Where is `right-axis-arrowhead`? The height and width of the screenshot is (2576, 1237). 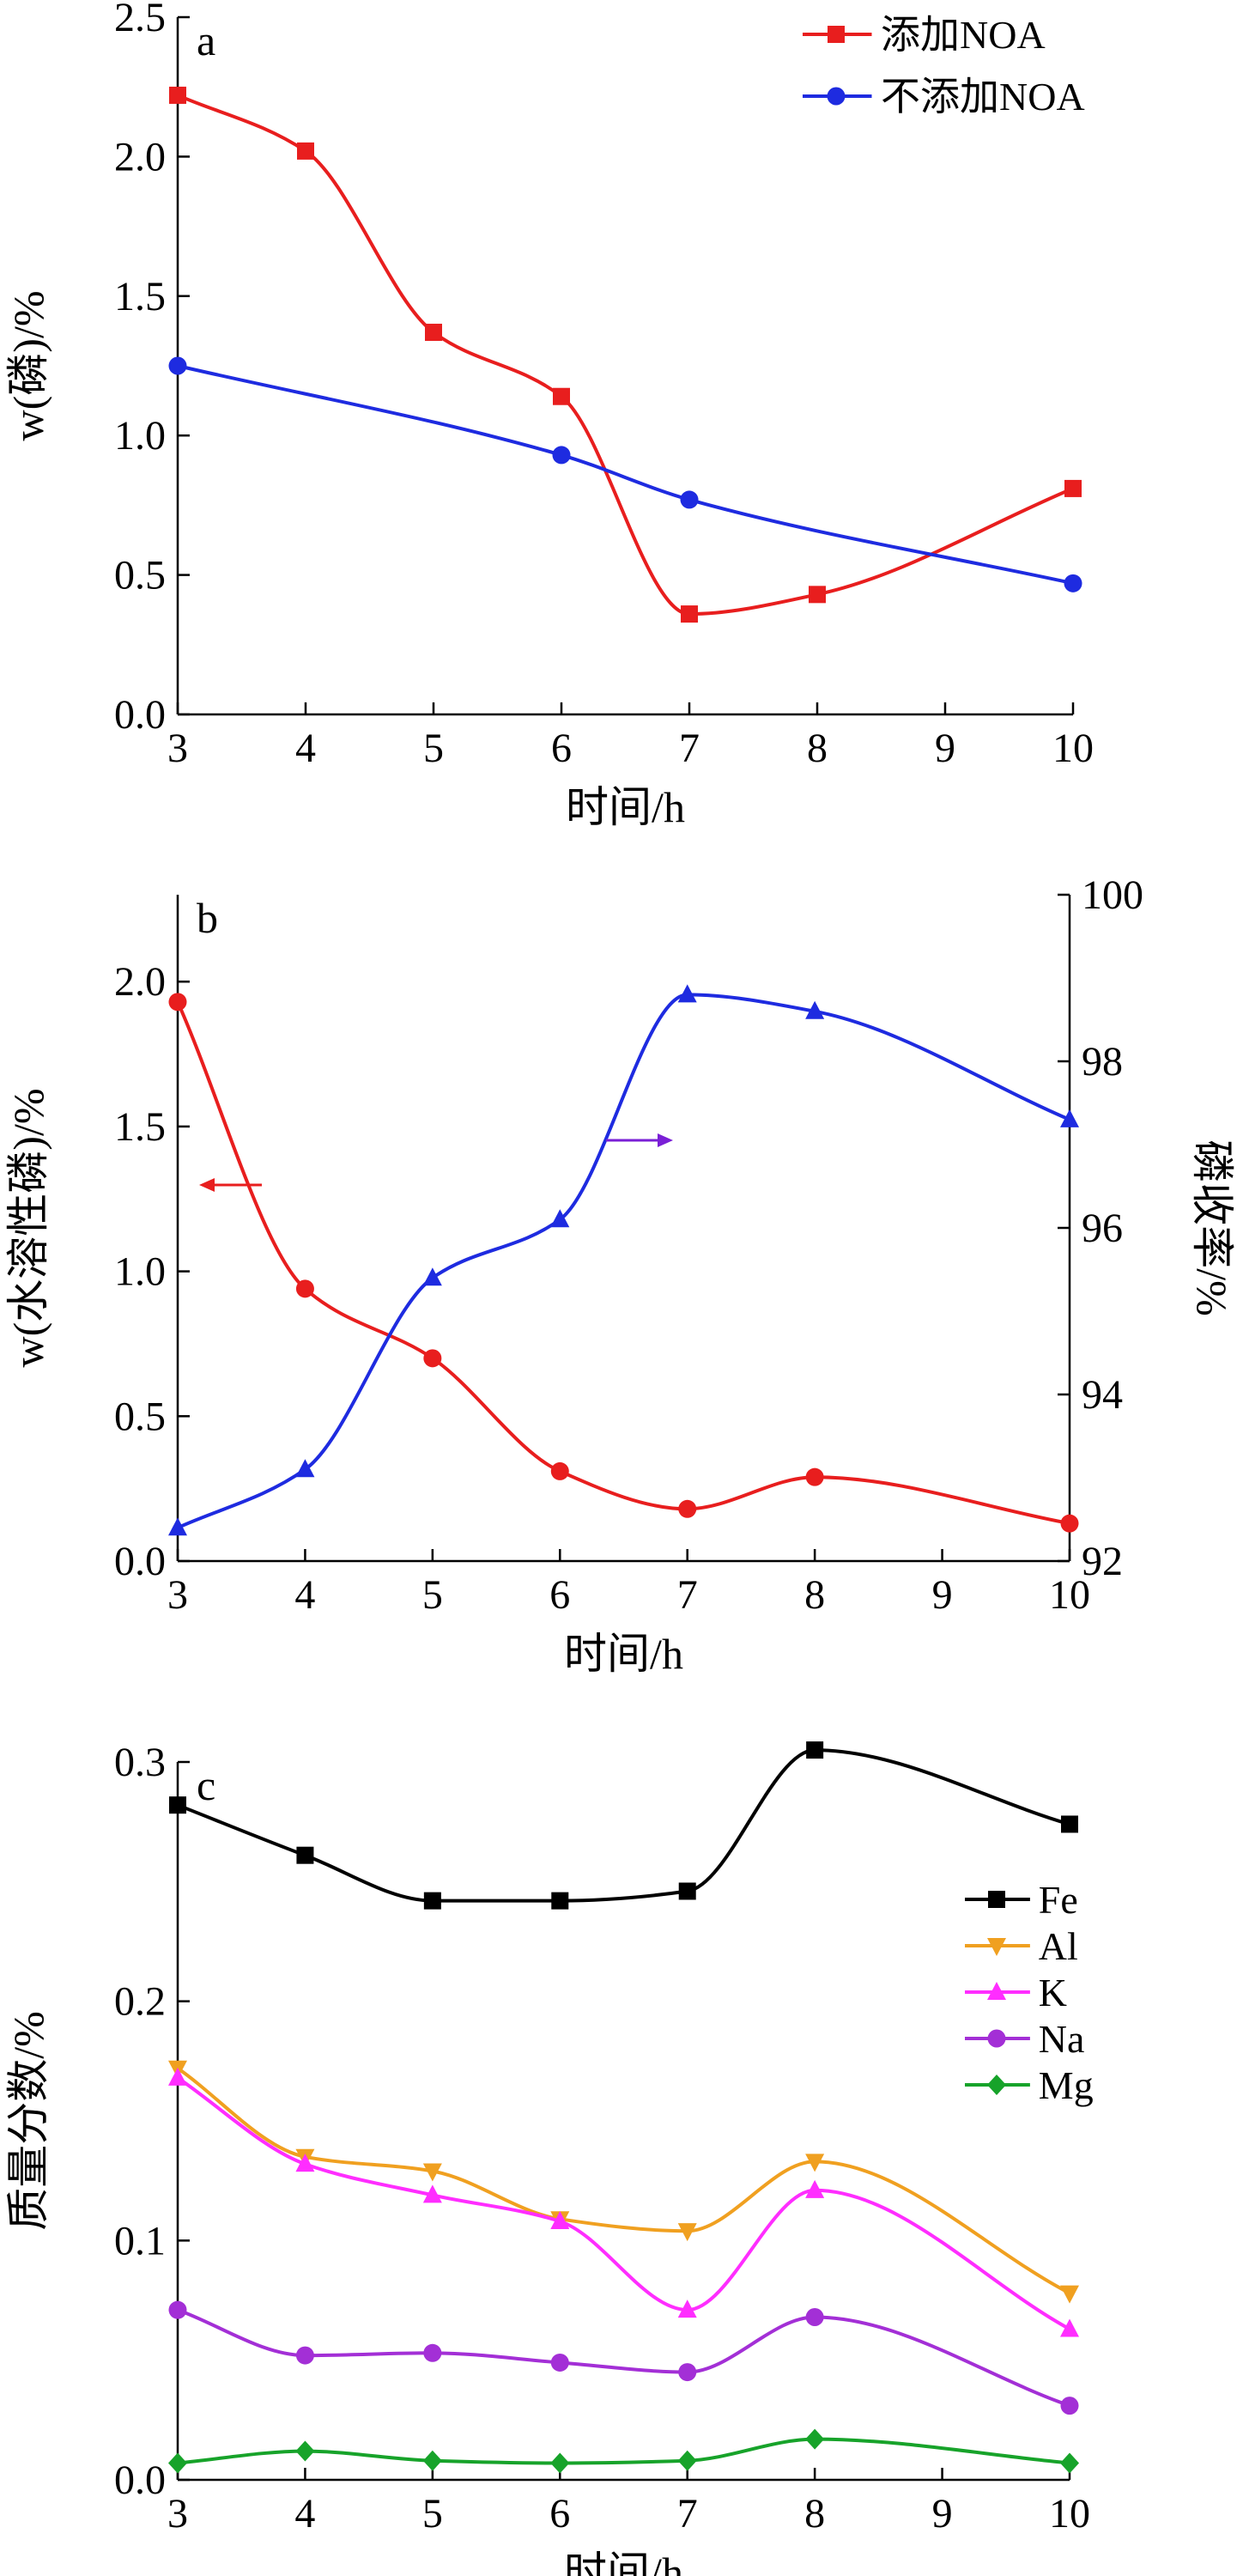 right-axis-arrowhead is located at coordinates (665, 1140).